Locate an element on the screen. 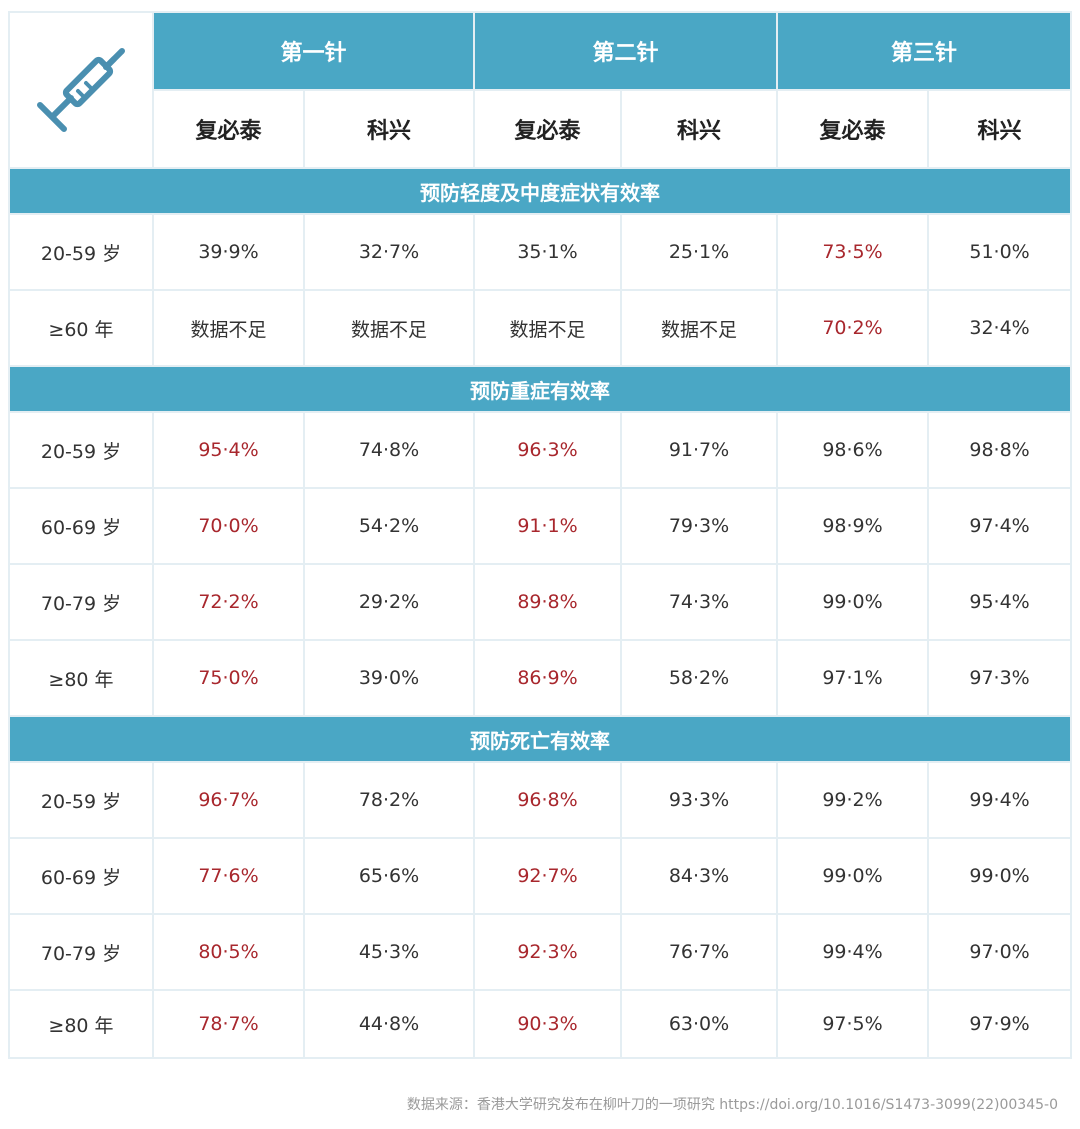 This screenshot has height=1129, width=1080. efficacy-value: 58·2% is located at coordinates (699, 678).